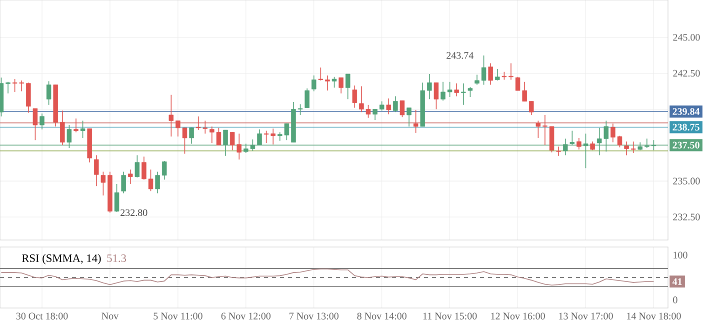 The image size is (719, 327). What do you see at coordinates (586, 316) in the screenshot?
I see `x-tick-label: 13 Nov 17:00` at bounding box center [586, 316].